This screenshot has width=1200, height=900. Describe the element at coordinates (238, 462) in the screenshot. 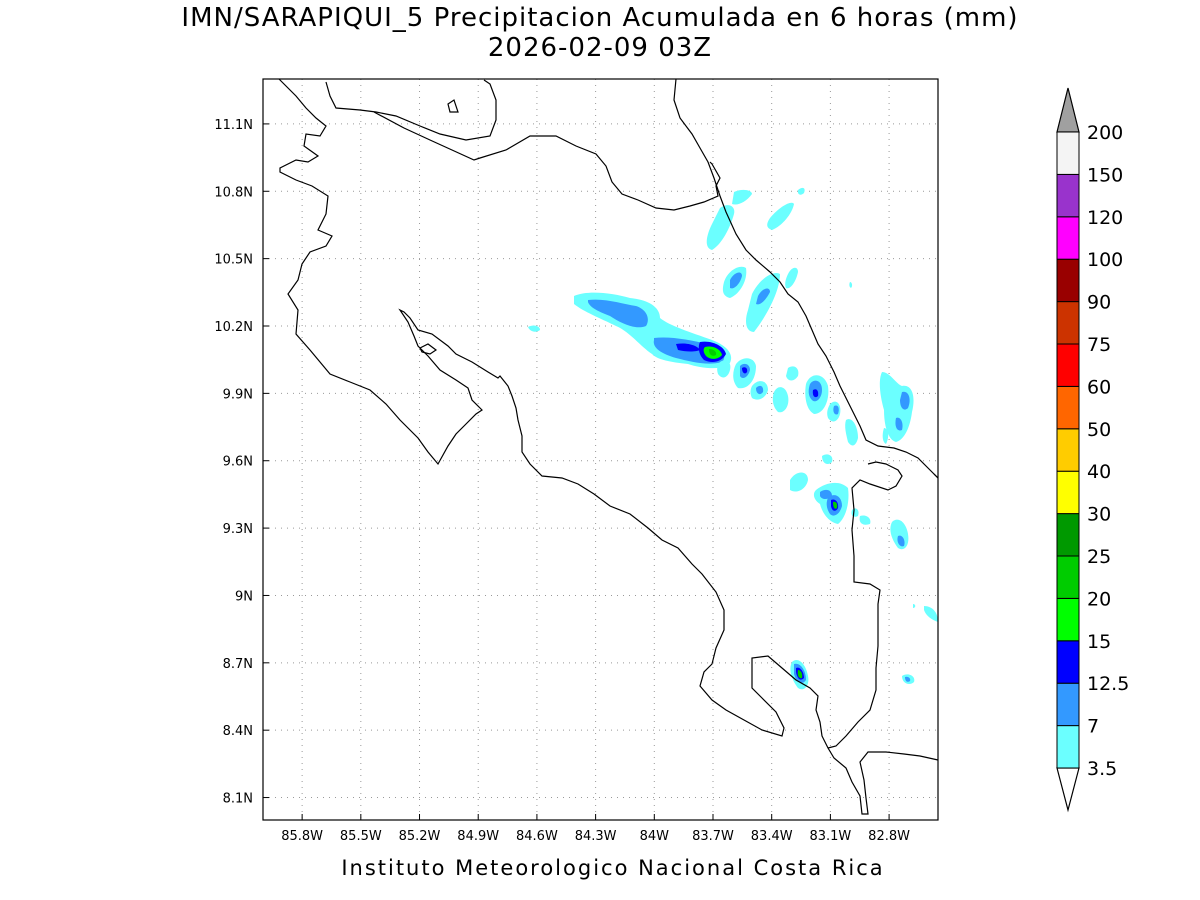

I see `y-tick-label: 9.6N` at that location.